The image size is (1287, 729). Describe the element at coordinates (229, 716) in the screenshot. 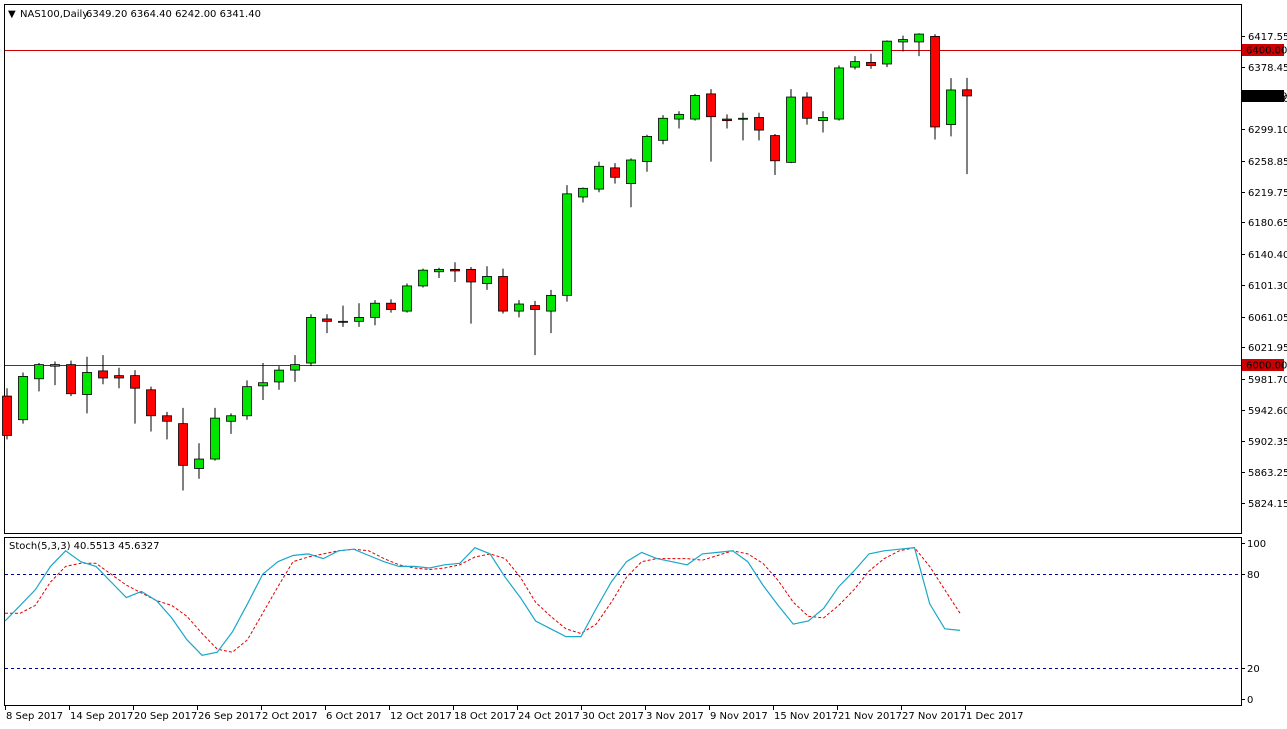

I see `time-label: 26 Sep 2017` at that location.